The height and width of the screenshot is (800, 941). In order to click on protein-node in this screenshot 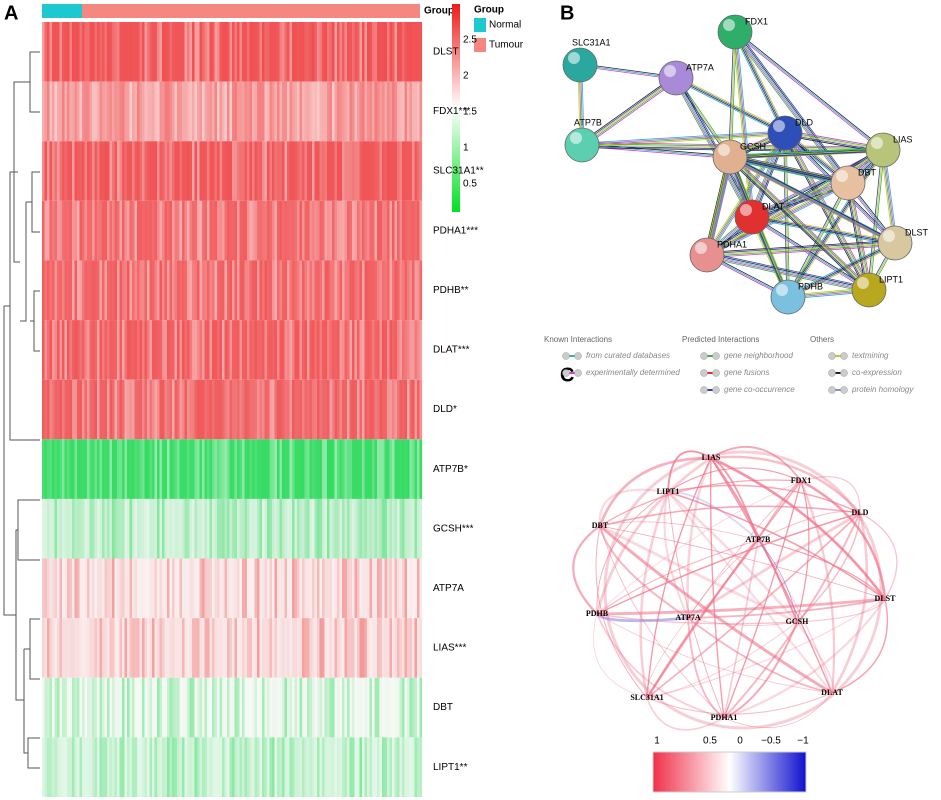, I will do `click(580, 65)`.